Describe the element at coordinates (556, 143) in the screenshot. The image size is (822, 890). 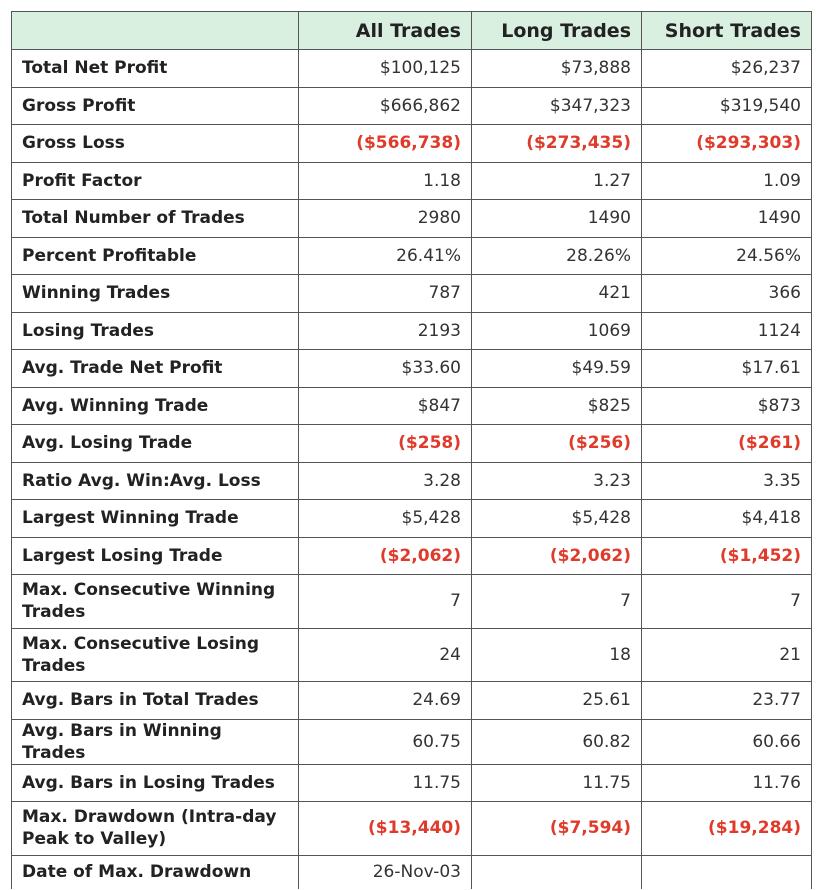
I see `long-trades-value: ($273,435)` at that location.